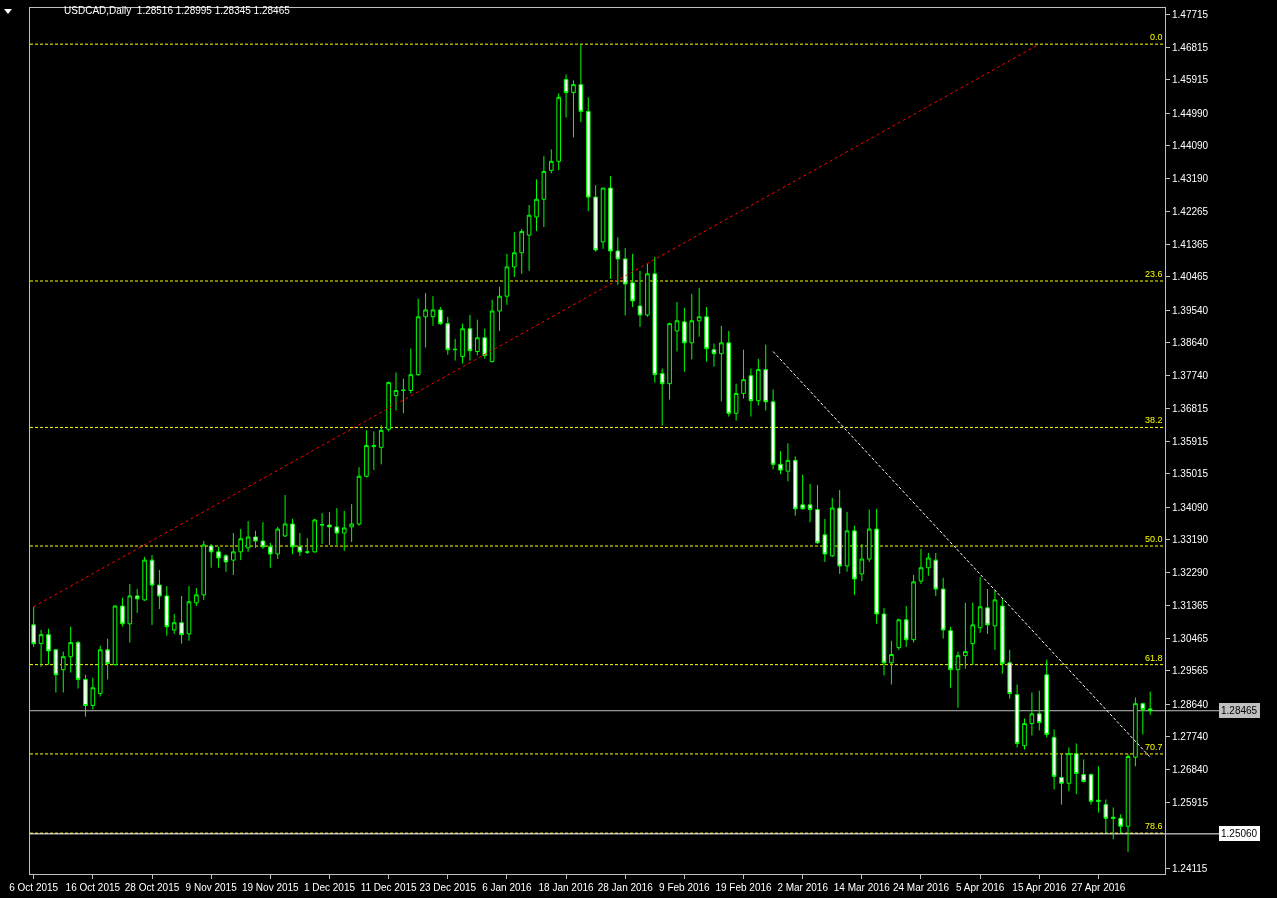 This screenshot has height=898, width=1277. I want to click on y-tick-label: 1.35015, so click(1190, 474).